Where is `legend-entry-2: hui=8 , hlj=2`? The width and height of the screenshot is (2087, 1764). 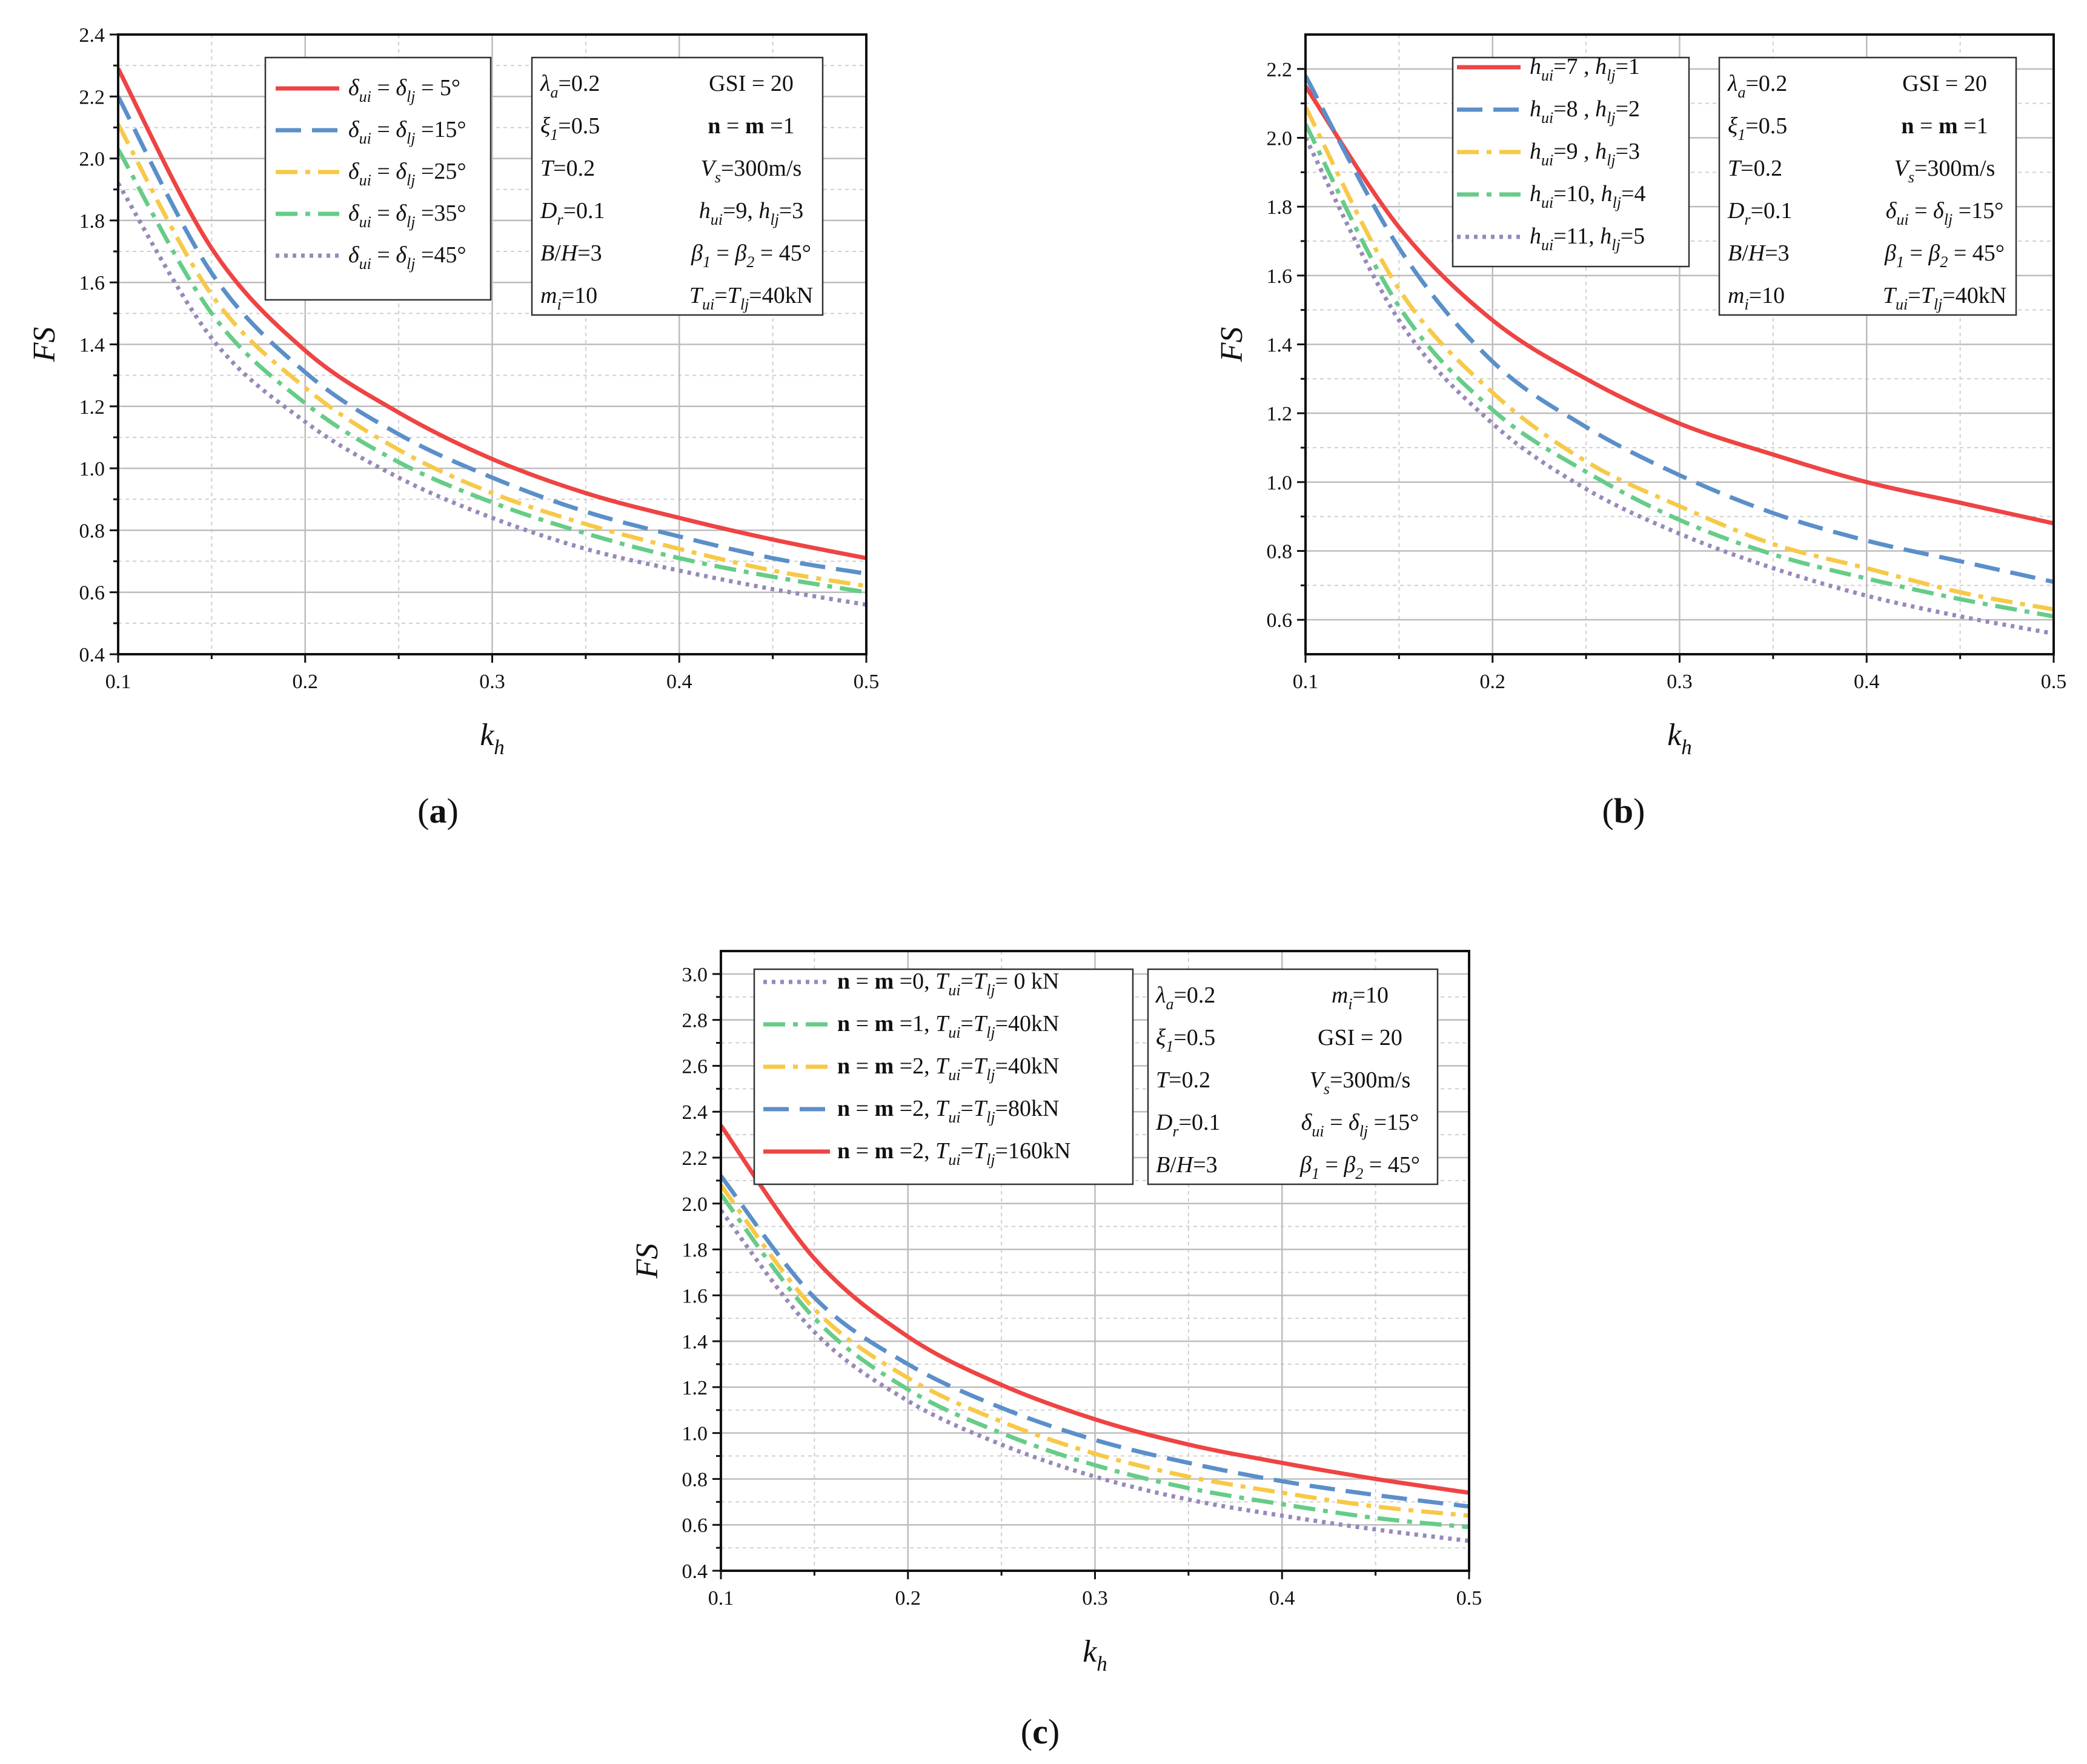
legend-entry-2: hui=8 , hlj=2 is located at coordinates (1585, 111).